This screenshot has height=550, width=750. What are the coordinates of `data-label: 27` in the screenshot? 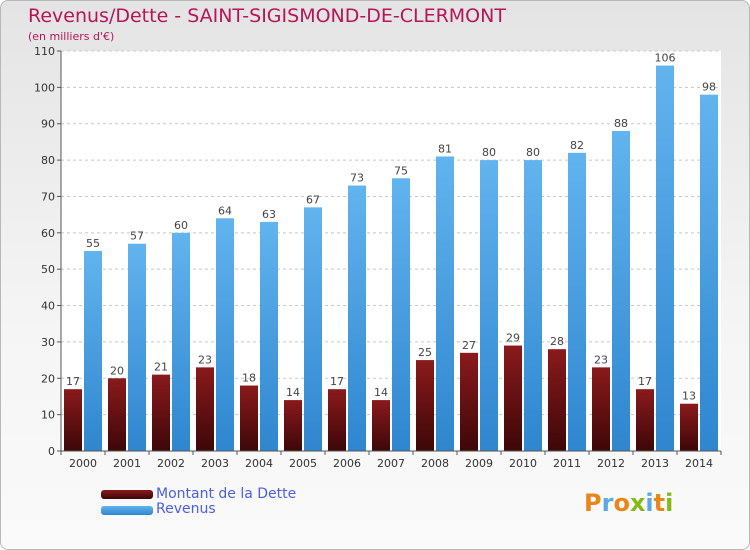 It's located at (469, 345).